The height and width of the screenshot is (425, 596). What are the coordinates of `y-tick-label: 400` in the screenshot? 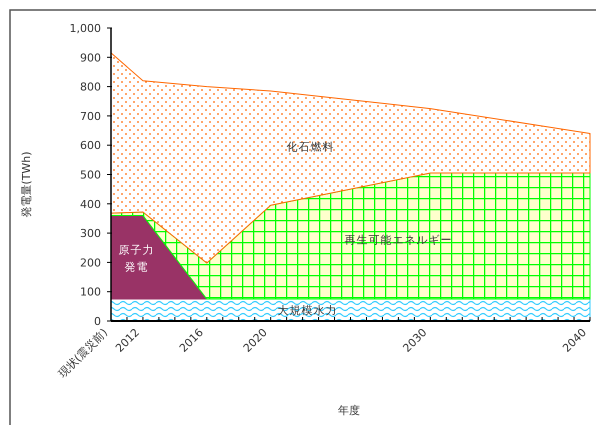 It's located at (90, 204).